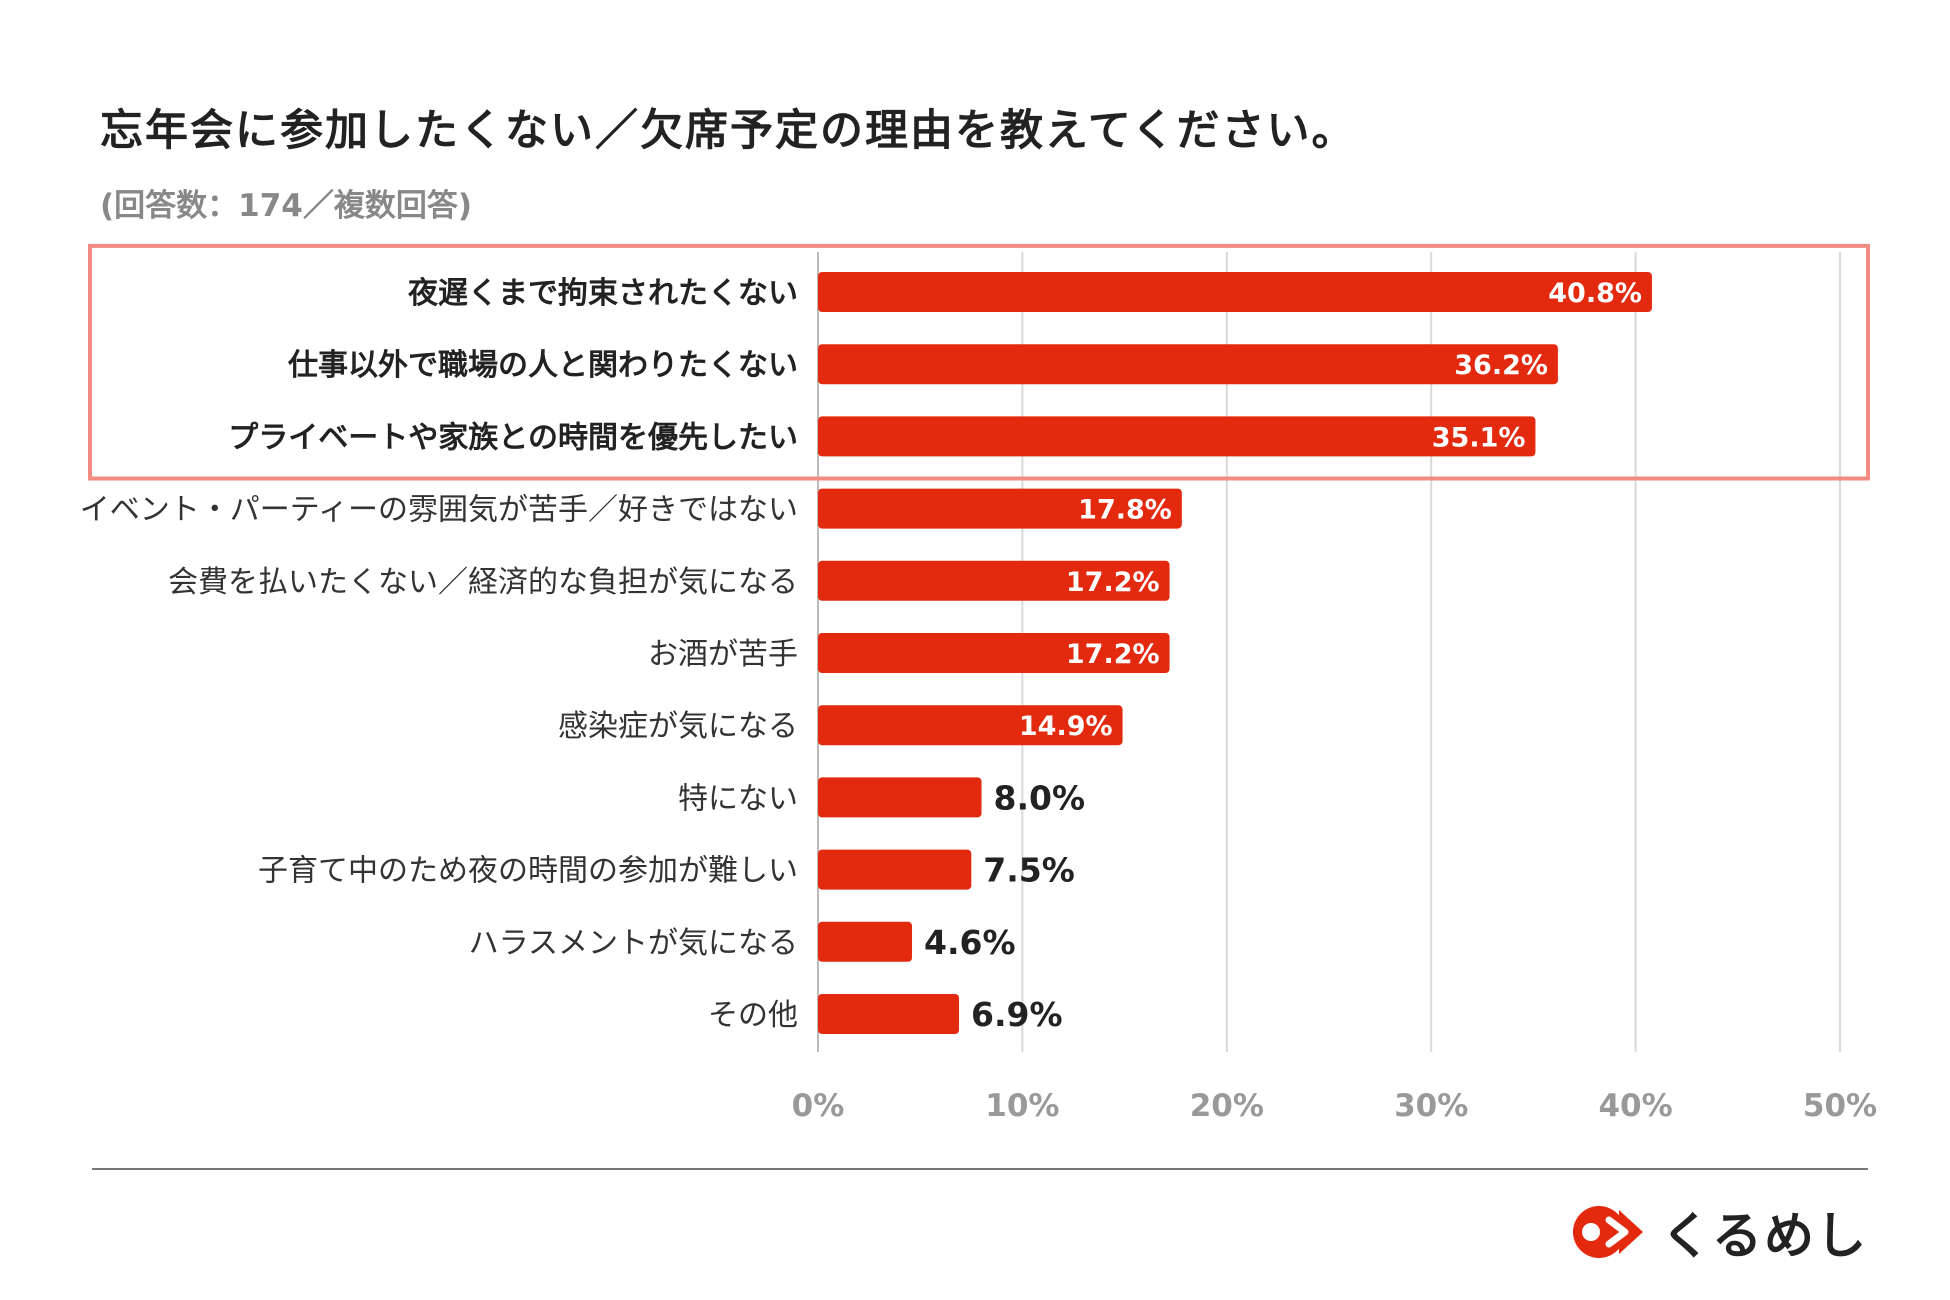 This screenshot has height=1300, width=1950. I want to click on chart-title: 忘年会に参加したくない／欠席予定の理由を教えてください。, so click(728, 131).